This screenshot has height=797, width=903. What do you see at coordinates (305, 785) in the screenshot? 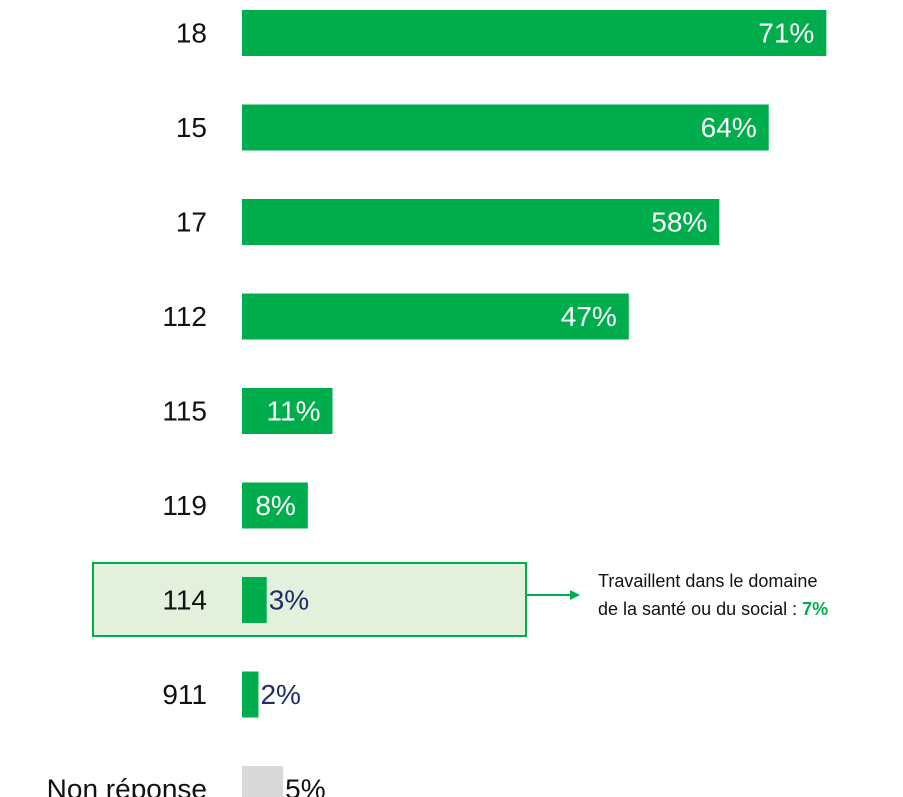
I see `value-label: 5%` at bounding box center [305, 785].